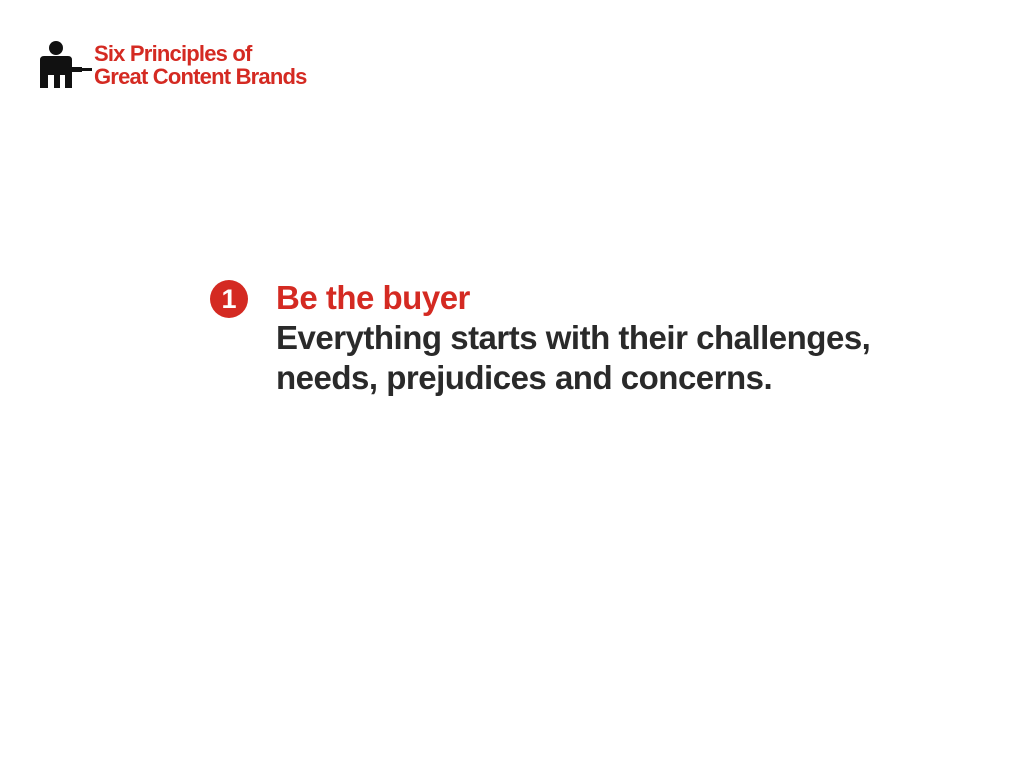 The image size is (1024, 768). I want to click on principle-number-badge: 1, so click(229, 299).